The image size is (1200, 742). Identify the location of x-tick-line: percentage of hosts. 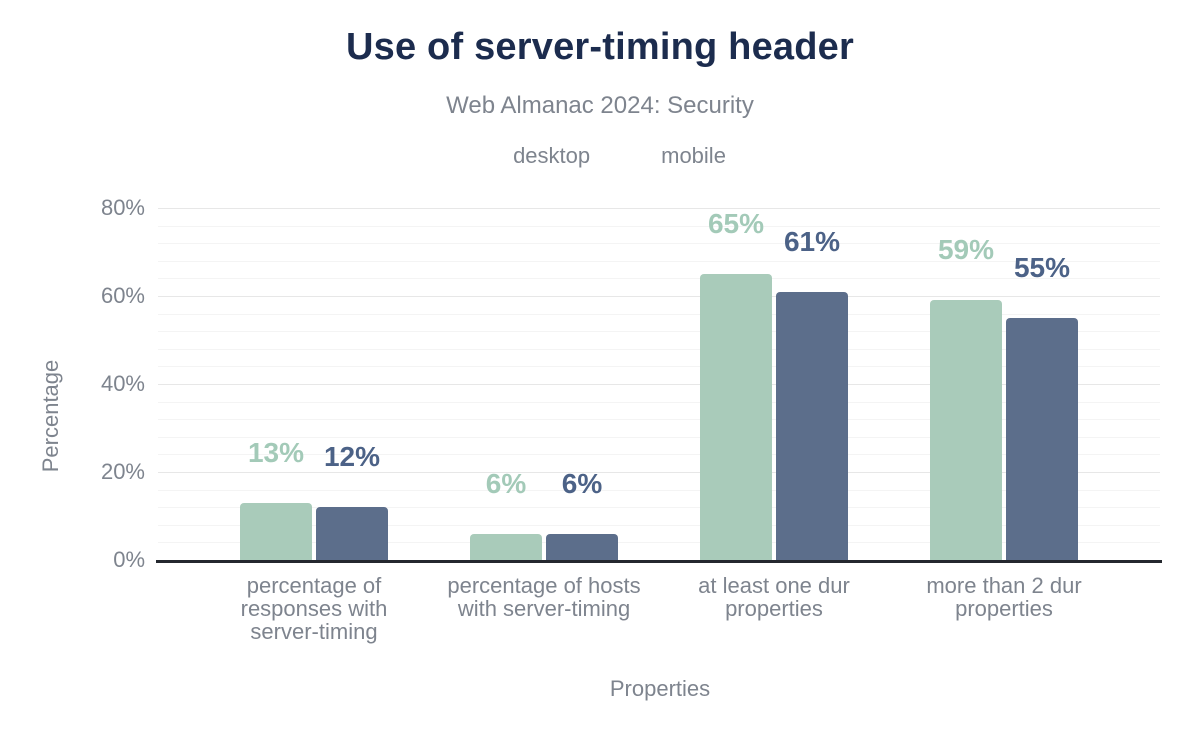
(544, 585).